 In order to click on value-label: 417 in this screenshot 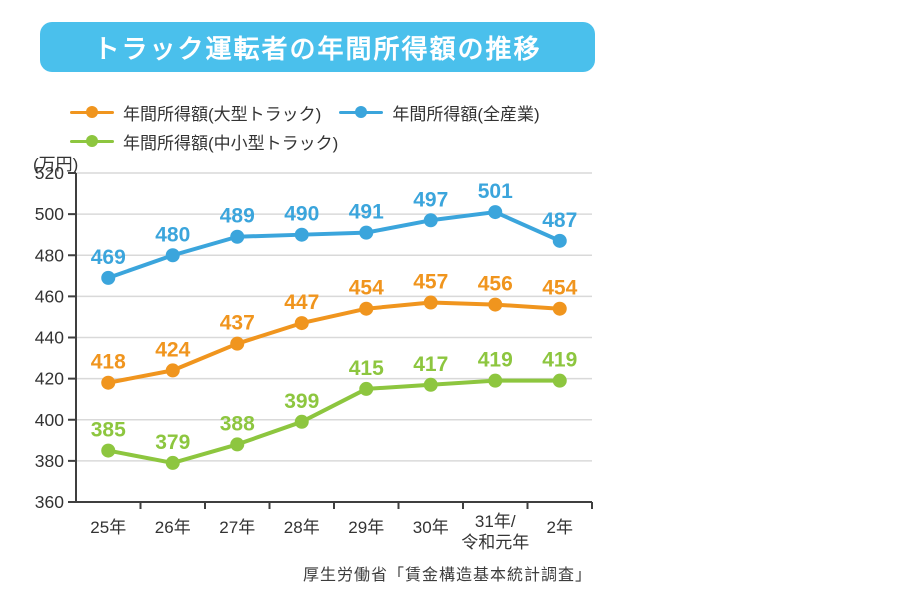, I will do `click(430, 364)`.